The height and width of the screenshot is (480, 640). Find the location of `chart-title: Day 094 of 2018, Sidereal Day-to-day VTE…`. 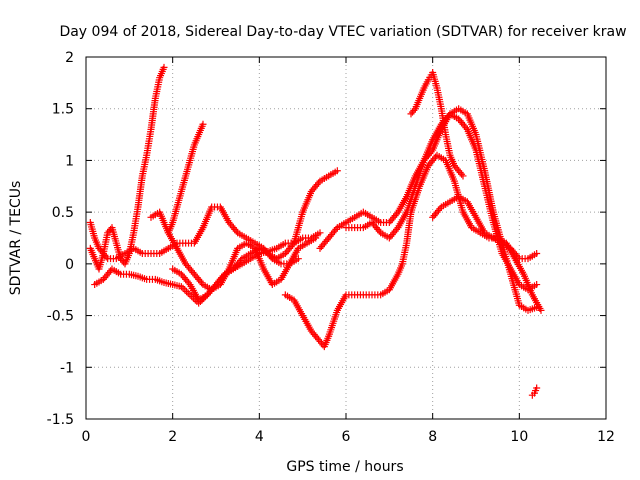

chart-title: Day 094 of 2018, Sidereal Day-to-day VTE… is located at coordinates (342, 32).